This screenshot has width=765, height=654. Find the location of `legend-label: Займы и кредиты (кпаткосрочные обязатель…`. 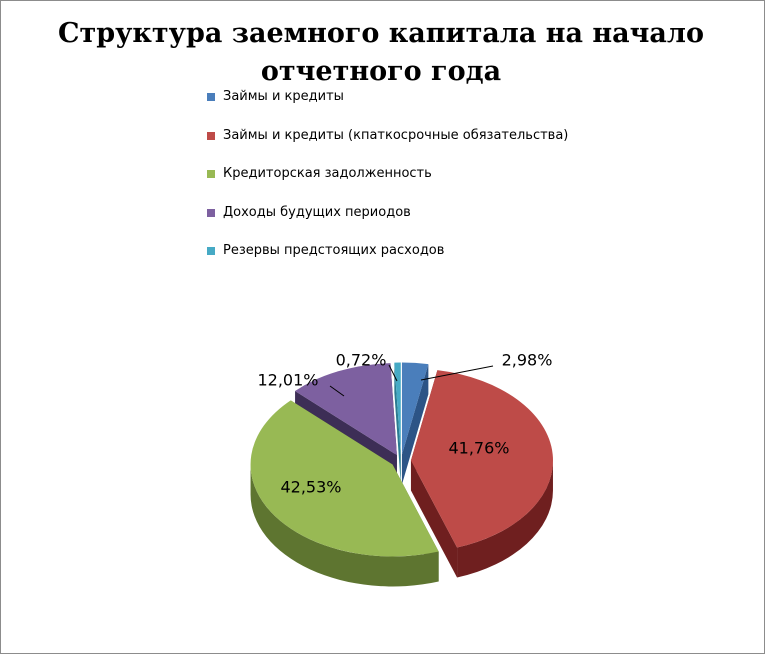

legend-label: Займы и кредиты (кпаткосрочные обязатель… is located at coordinates (396, 135).